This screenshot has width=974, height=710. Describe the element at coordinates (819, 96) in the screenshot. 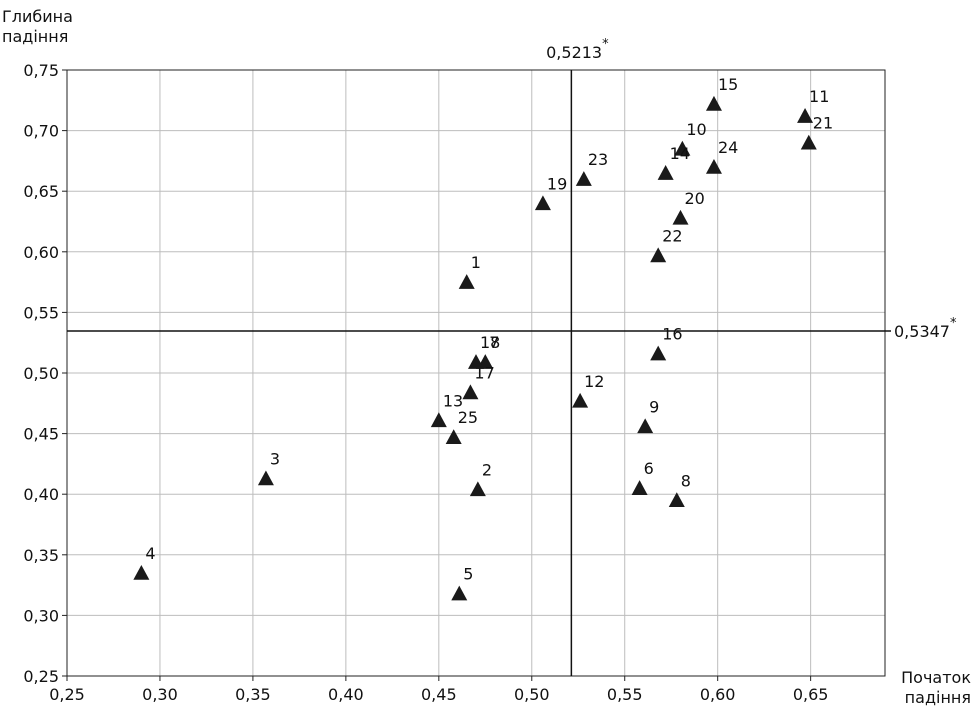

I see `data-point-label: 11` at that location.